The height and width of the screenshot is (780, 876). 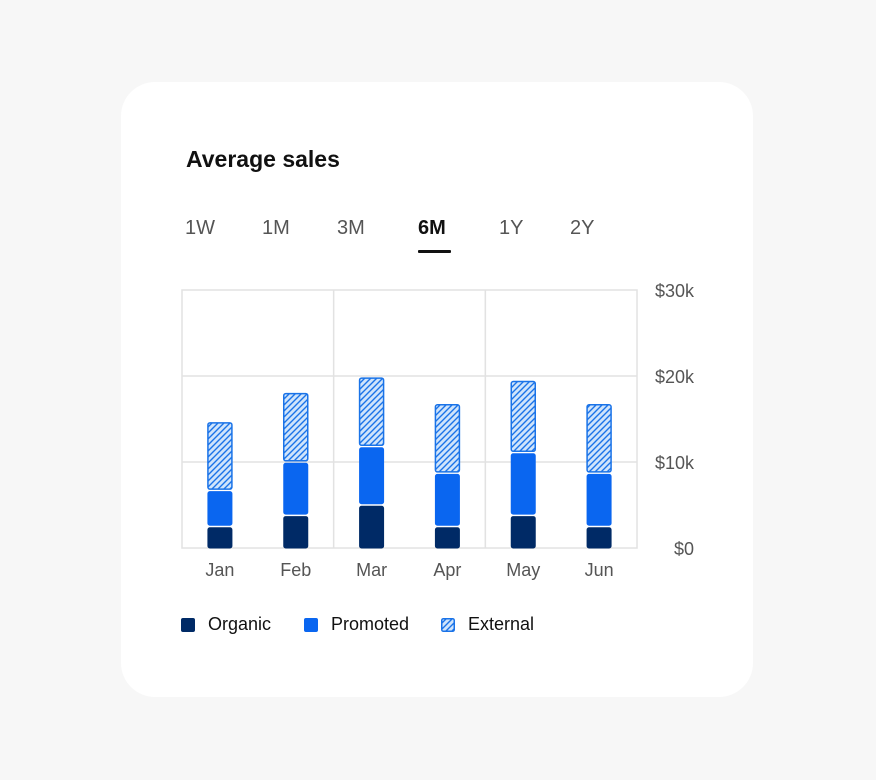 I want to click on tab-1w: 1W, so click(x=200, y=228).